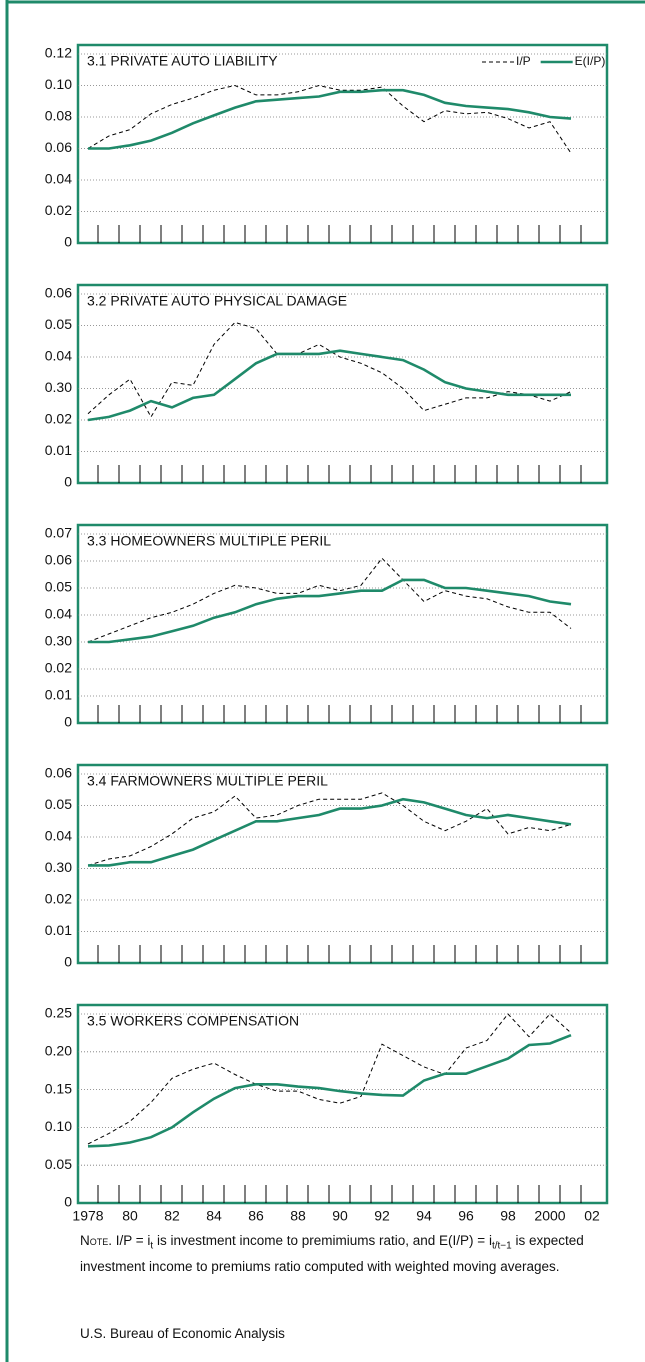 This screenshot has width=645, height=1362. I want to click on x-tick-label: 84, so click(214, 1216).